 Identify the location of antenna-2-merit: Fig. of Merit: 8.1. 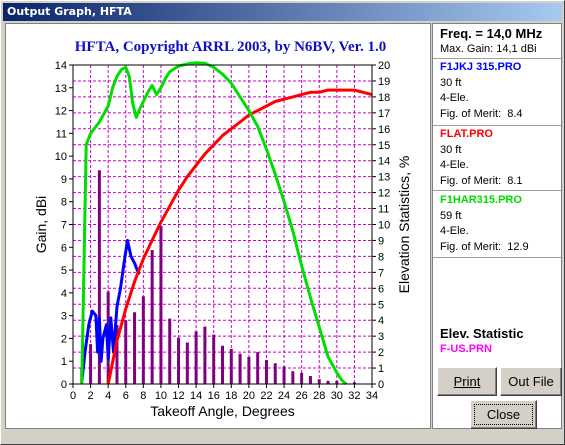
(481, 181).